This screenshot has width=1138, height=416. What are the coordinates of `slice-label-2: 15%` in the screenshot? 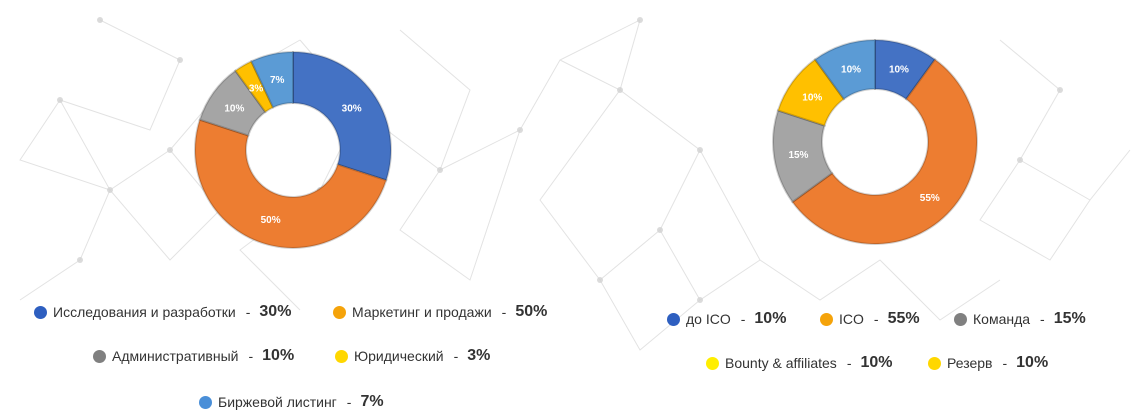 It's located at (798, 155).